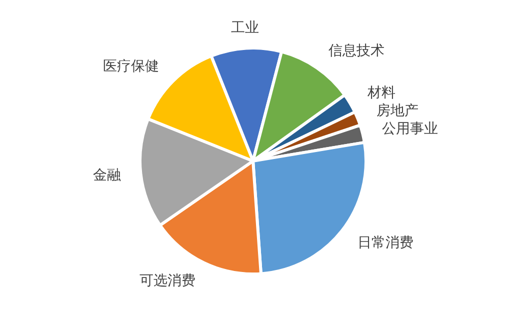 The width and height of the screenshot is (506, 322). What do you see at coordinates (106, 174) in the screenshot?
I see `slice-label: 金融` at bounding box center [106, 174].